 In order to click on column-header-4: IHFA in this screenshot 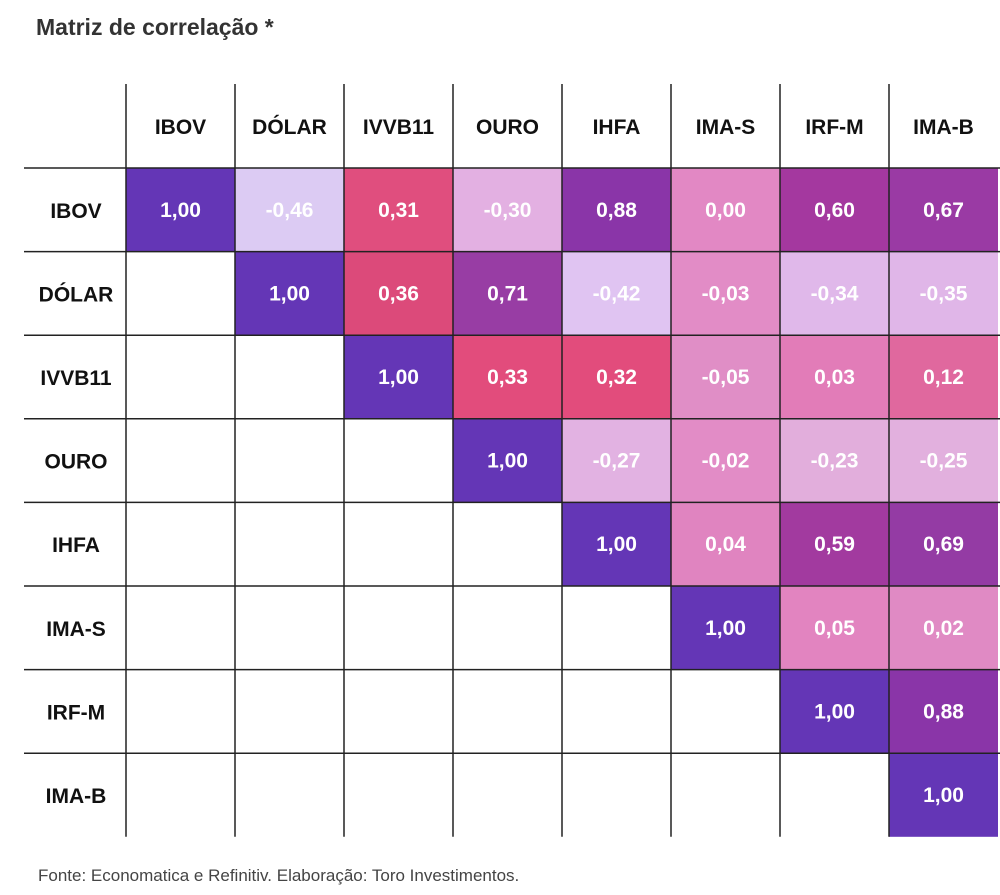, I will do `click(617, 127)`.